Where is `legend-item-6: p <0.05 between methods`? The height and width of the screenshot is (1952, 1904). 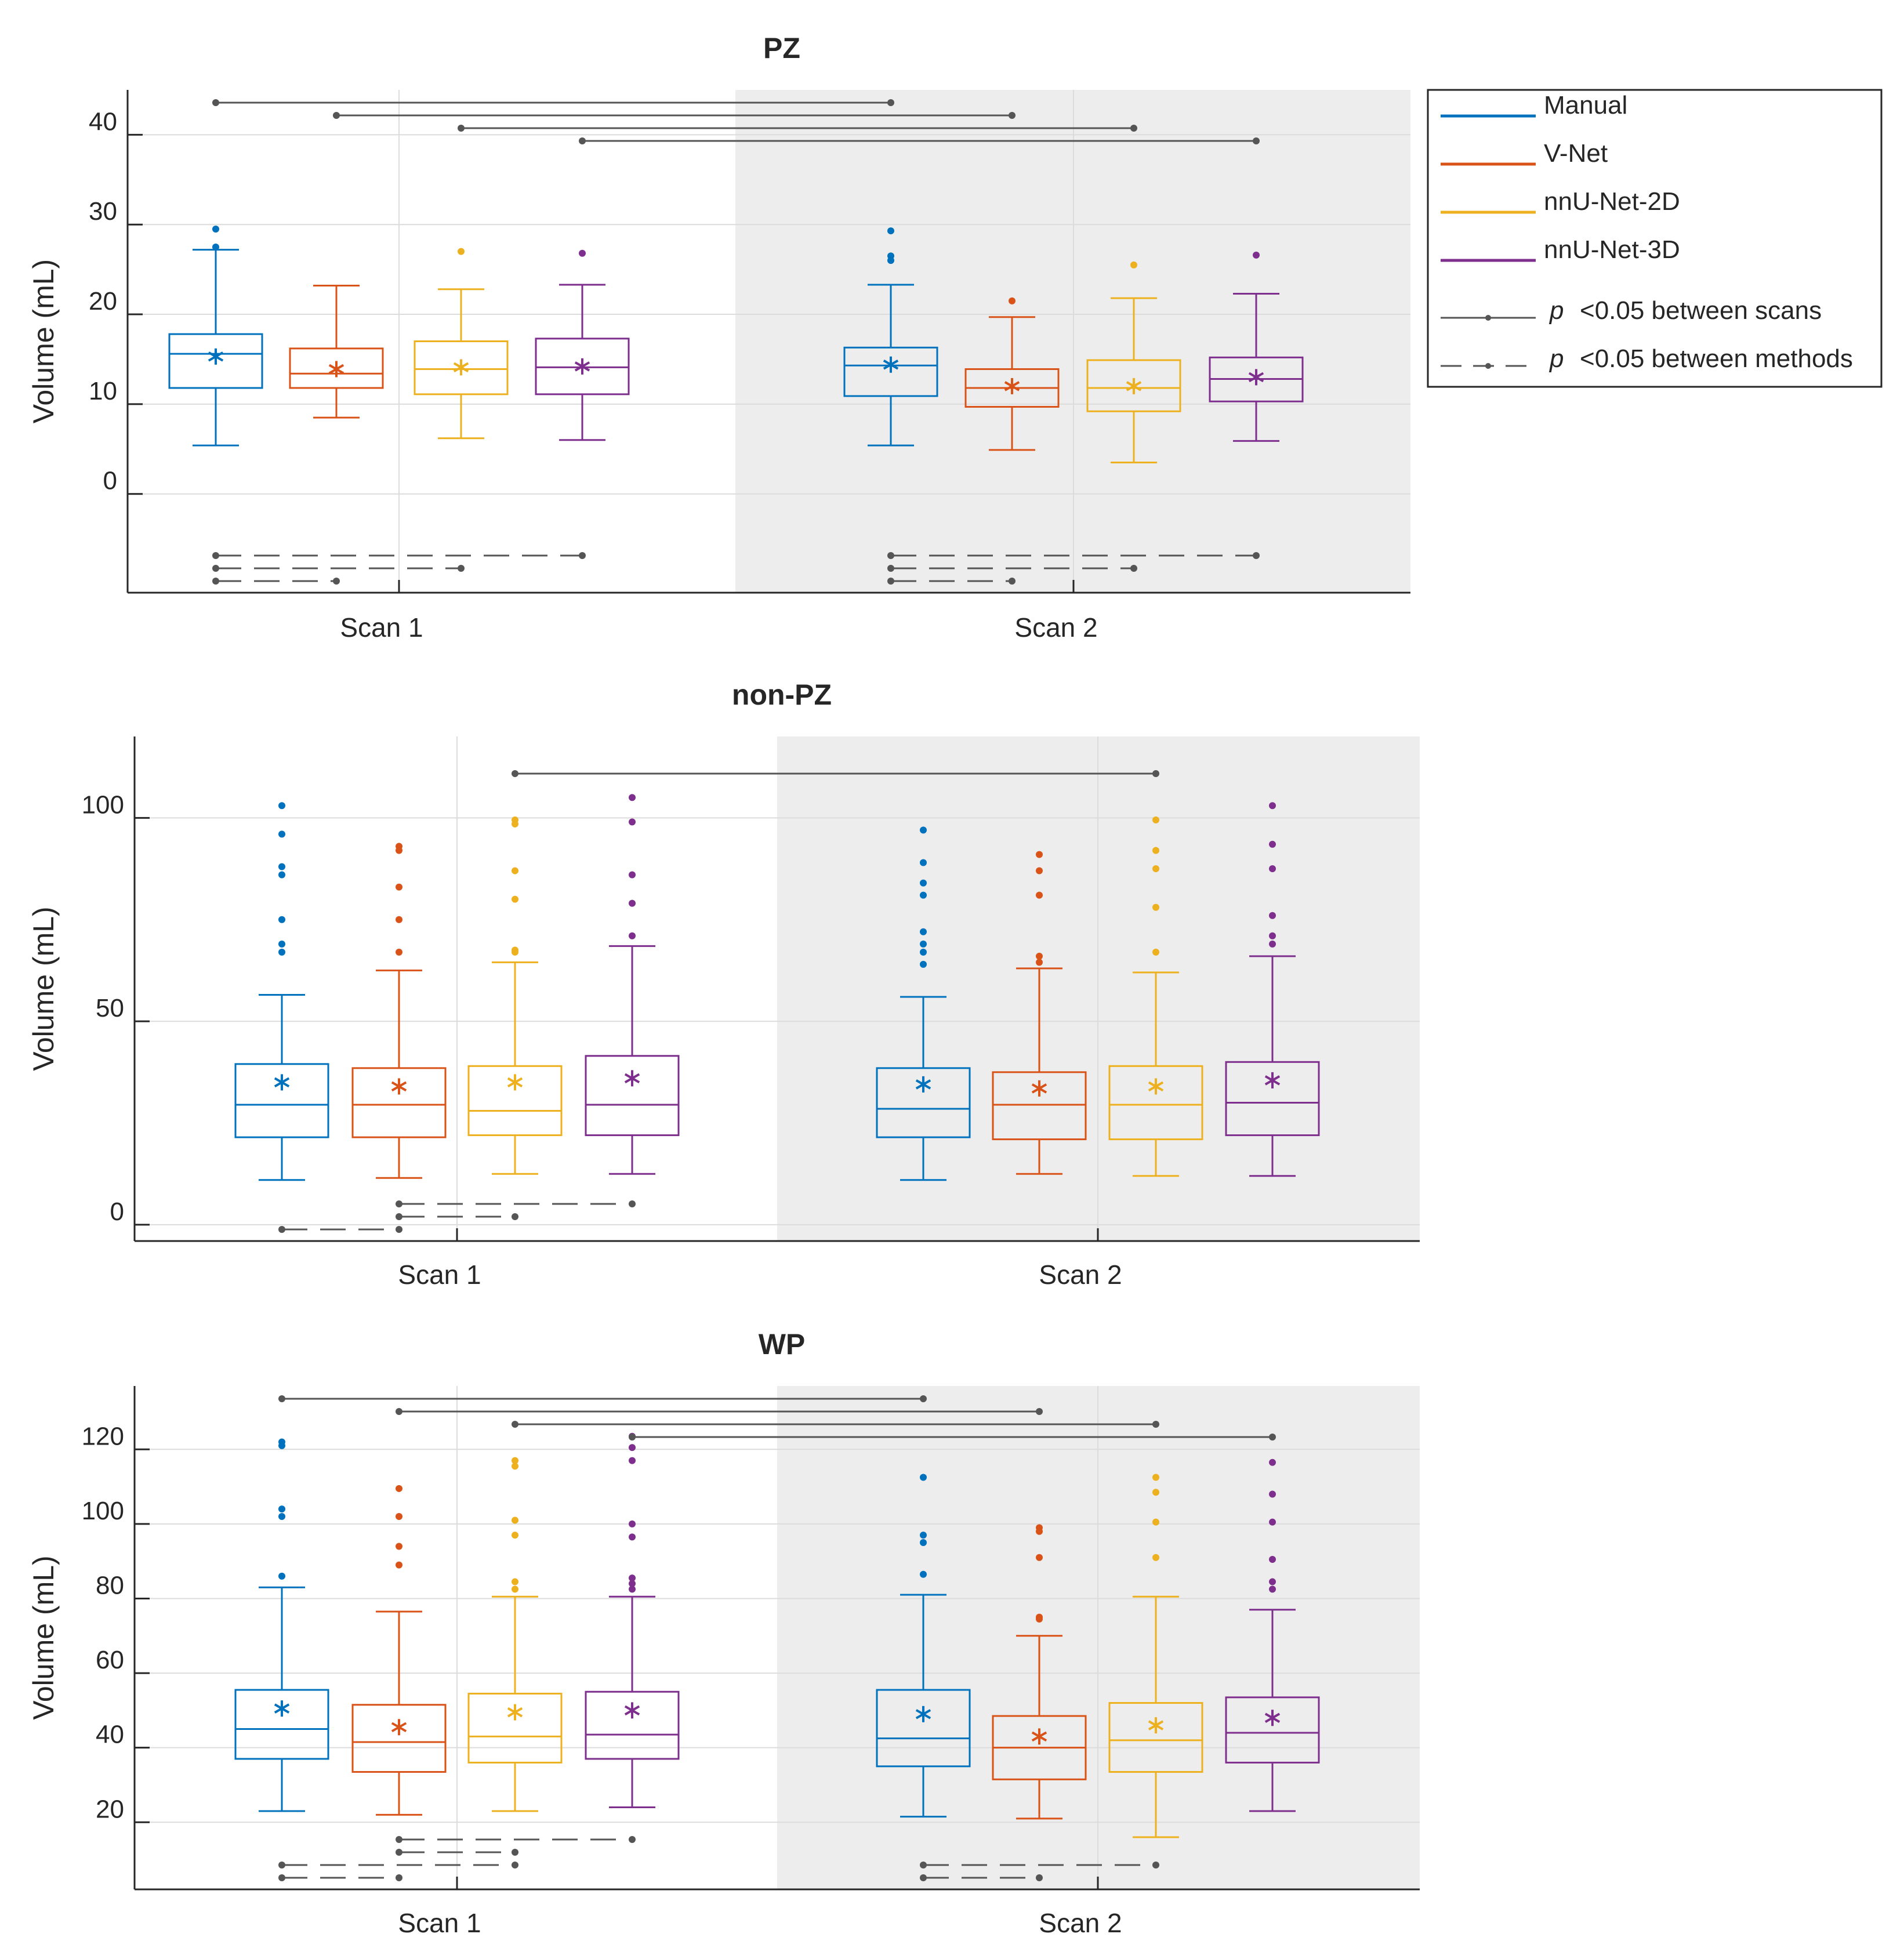 legend-item-6: p <0.05 between methods is located at coordinates (1647, 358).